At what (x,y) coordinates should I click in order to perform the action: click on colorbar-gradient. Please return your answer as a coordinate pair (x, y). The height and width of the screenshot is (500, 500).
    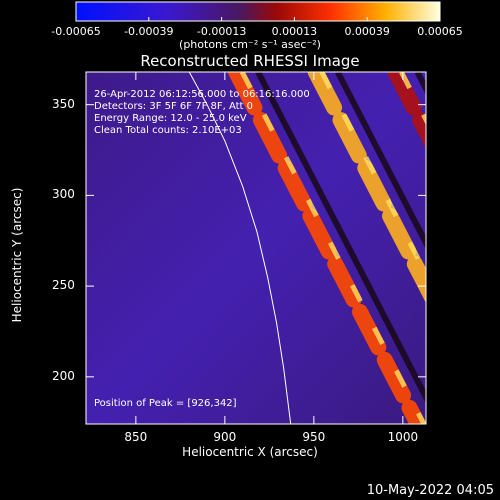
    Looking at the image, I should click on (258, 11).